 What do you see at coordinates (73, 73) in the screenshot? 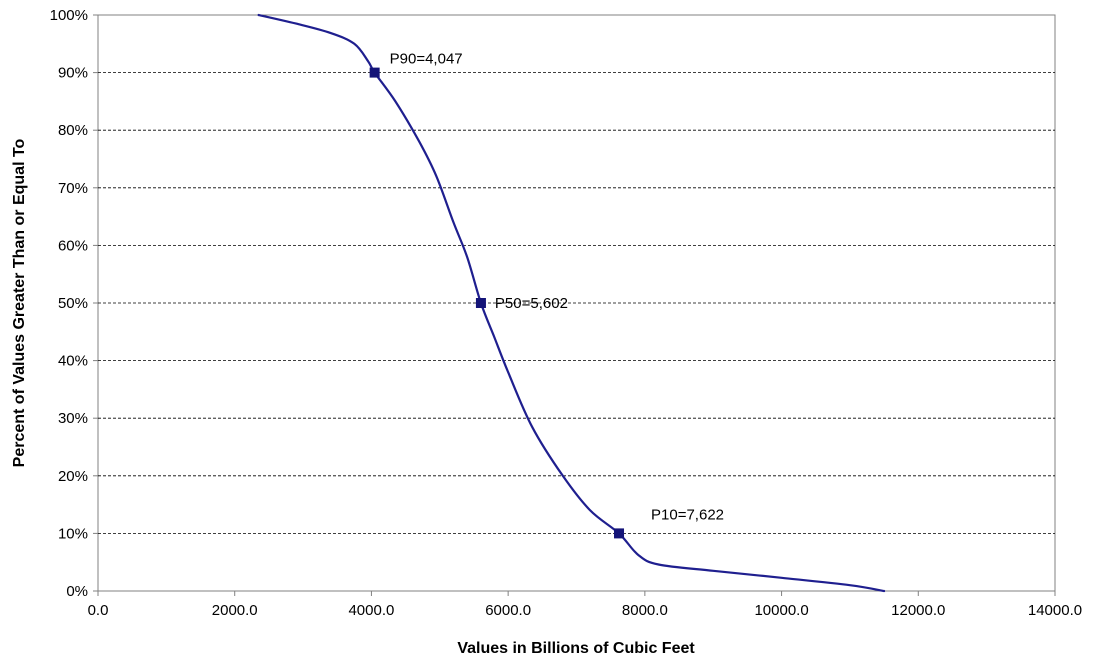
I see `y-tick-label: 90%` at bounding box center [73, 73].